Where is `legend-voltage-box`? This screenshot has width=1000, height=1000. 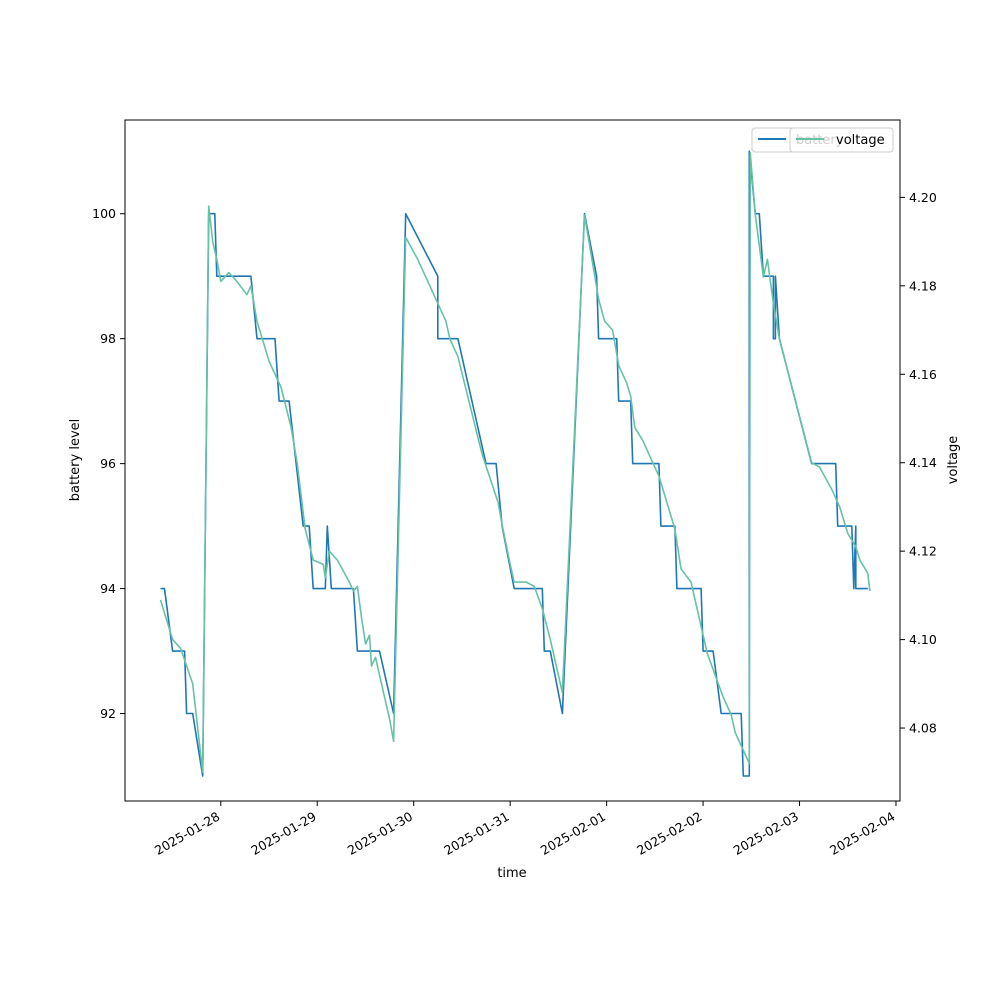
legend-voltage-box is located at coordinates (841, 140).